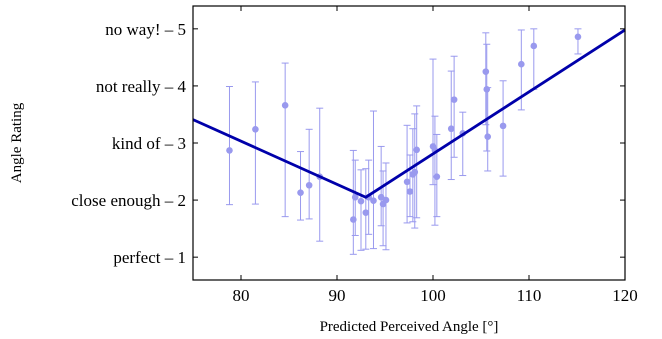 This screenshot has height=339, width=662. I want to click on y-tick-label: not really – 4, so click(141, 86).